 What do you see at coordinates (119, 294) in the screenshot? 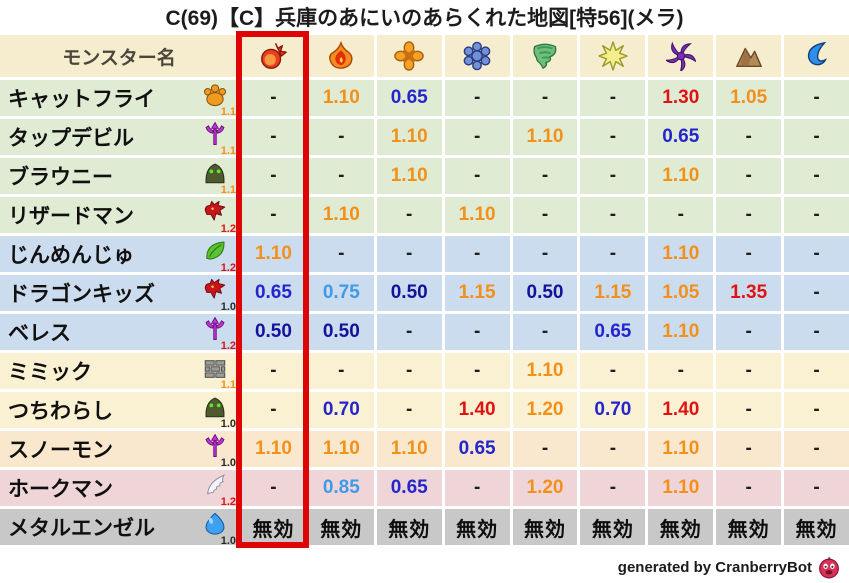
I see `monster-row-name: ドラゴンキッズ 1.0` at bounding box center [119, 294].